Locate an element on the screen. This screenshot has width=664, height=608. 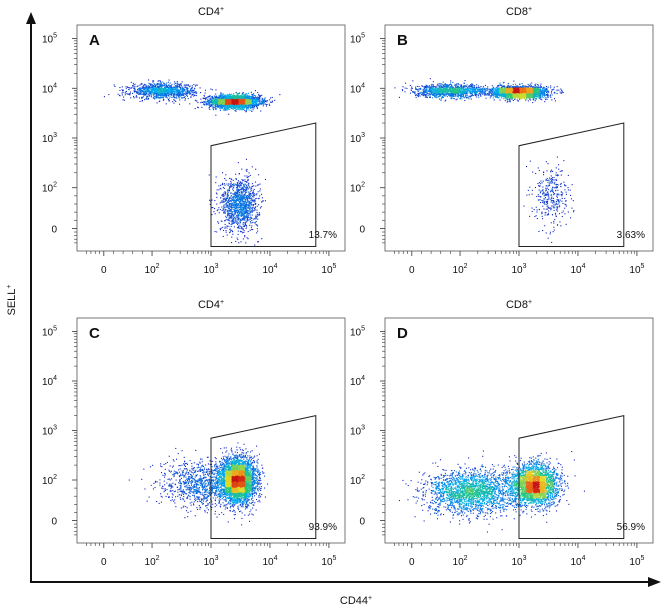
figure-x-axis-label: CD44+ is located at coordinates (356, 601).